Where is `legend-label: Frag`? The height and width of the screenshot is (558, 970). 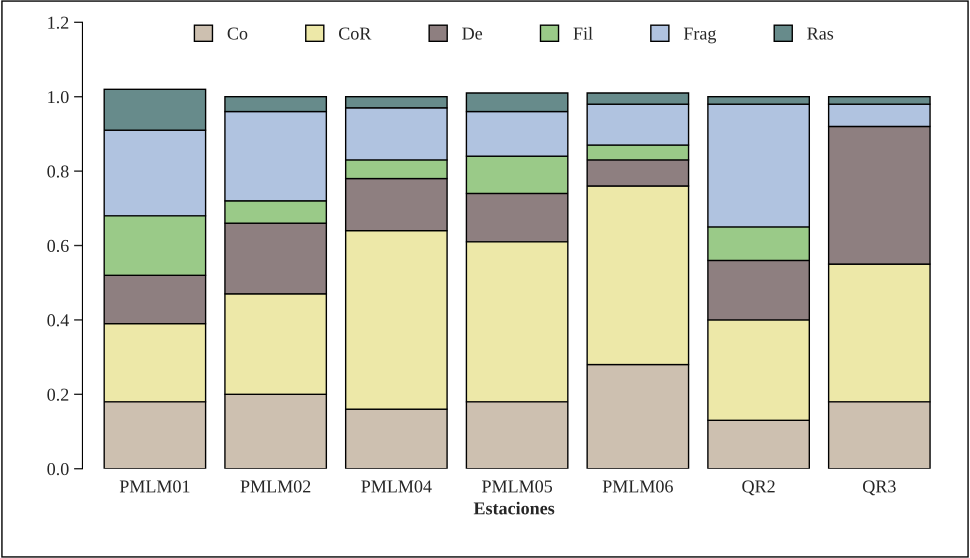 legend-label: Frag is located at coordinates (700, 36).